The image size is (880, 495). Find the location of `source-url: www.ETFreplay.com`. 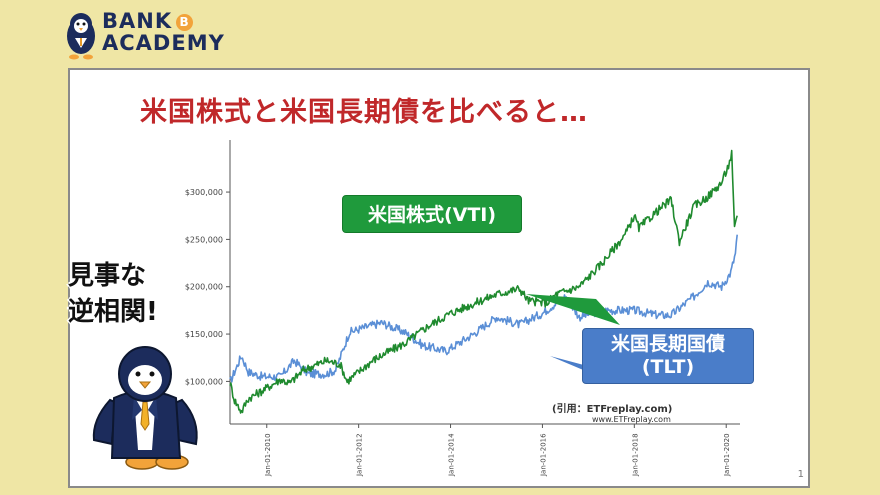

source-url: www.ETFreplay.com is located at coordinates (631, 419).